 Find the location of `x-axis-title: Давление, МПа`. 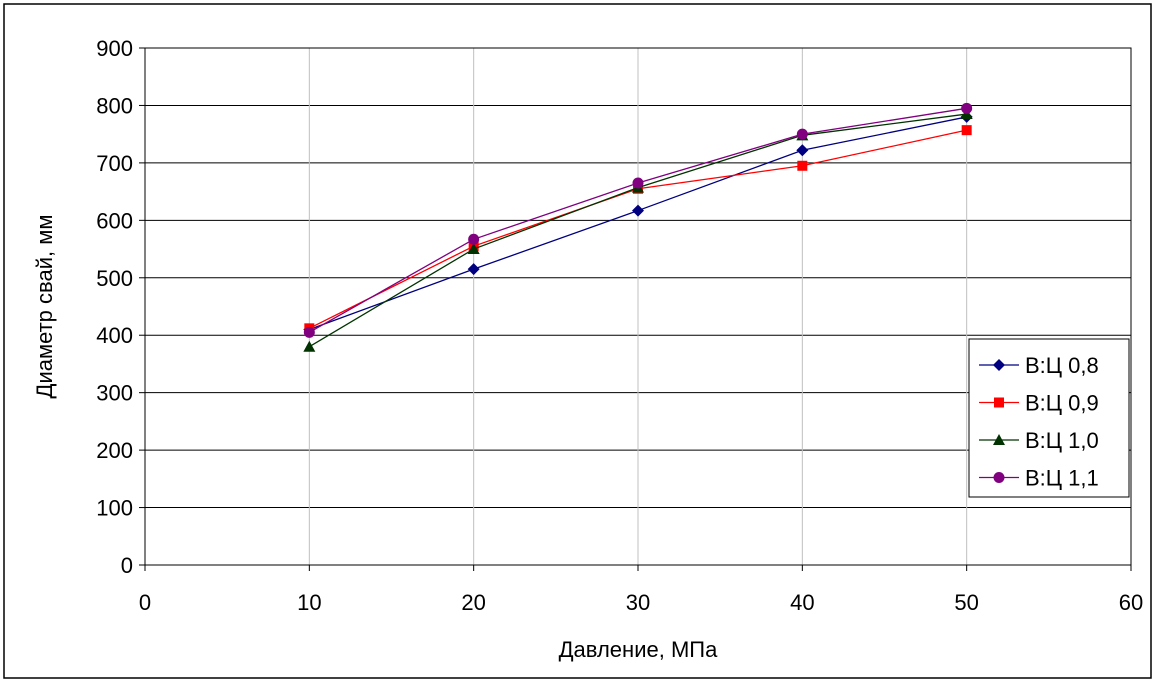

x-axis-title: Давление, МПа is located at coordinates (638, 649).